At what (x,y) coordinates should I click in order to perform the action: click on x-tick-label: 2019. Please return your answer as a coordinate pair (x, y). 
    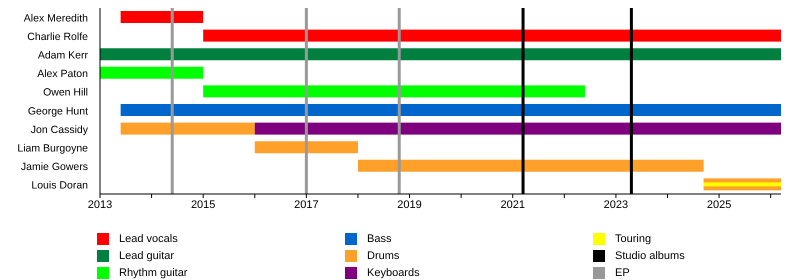
    Looking at the image, I should click on (409, 204).